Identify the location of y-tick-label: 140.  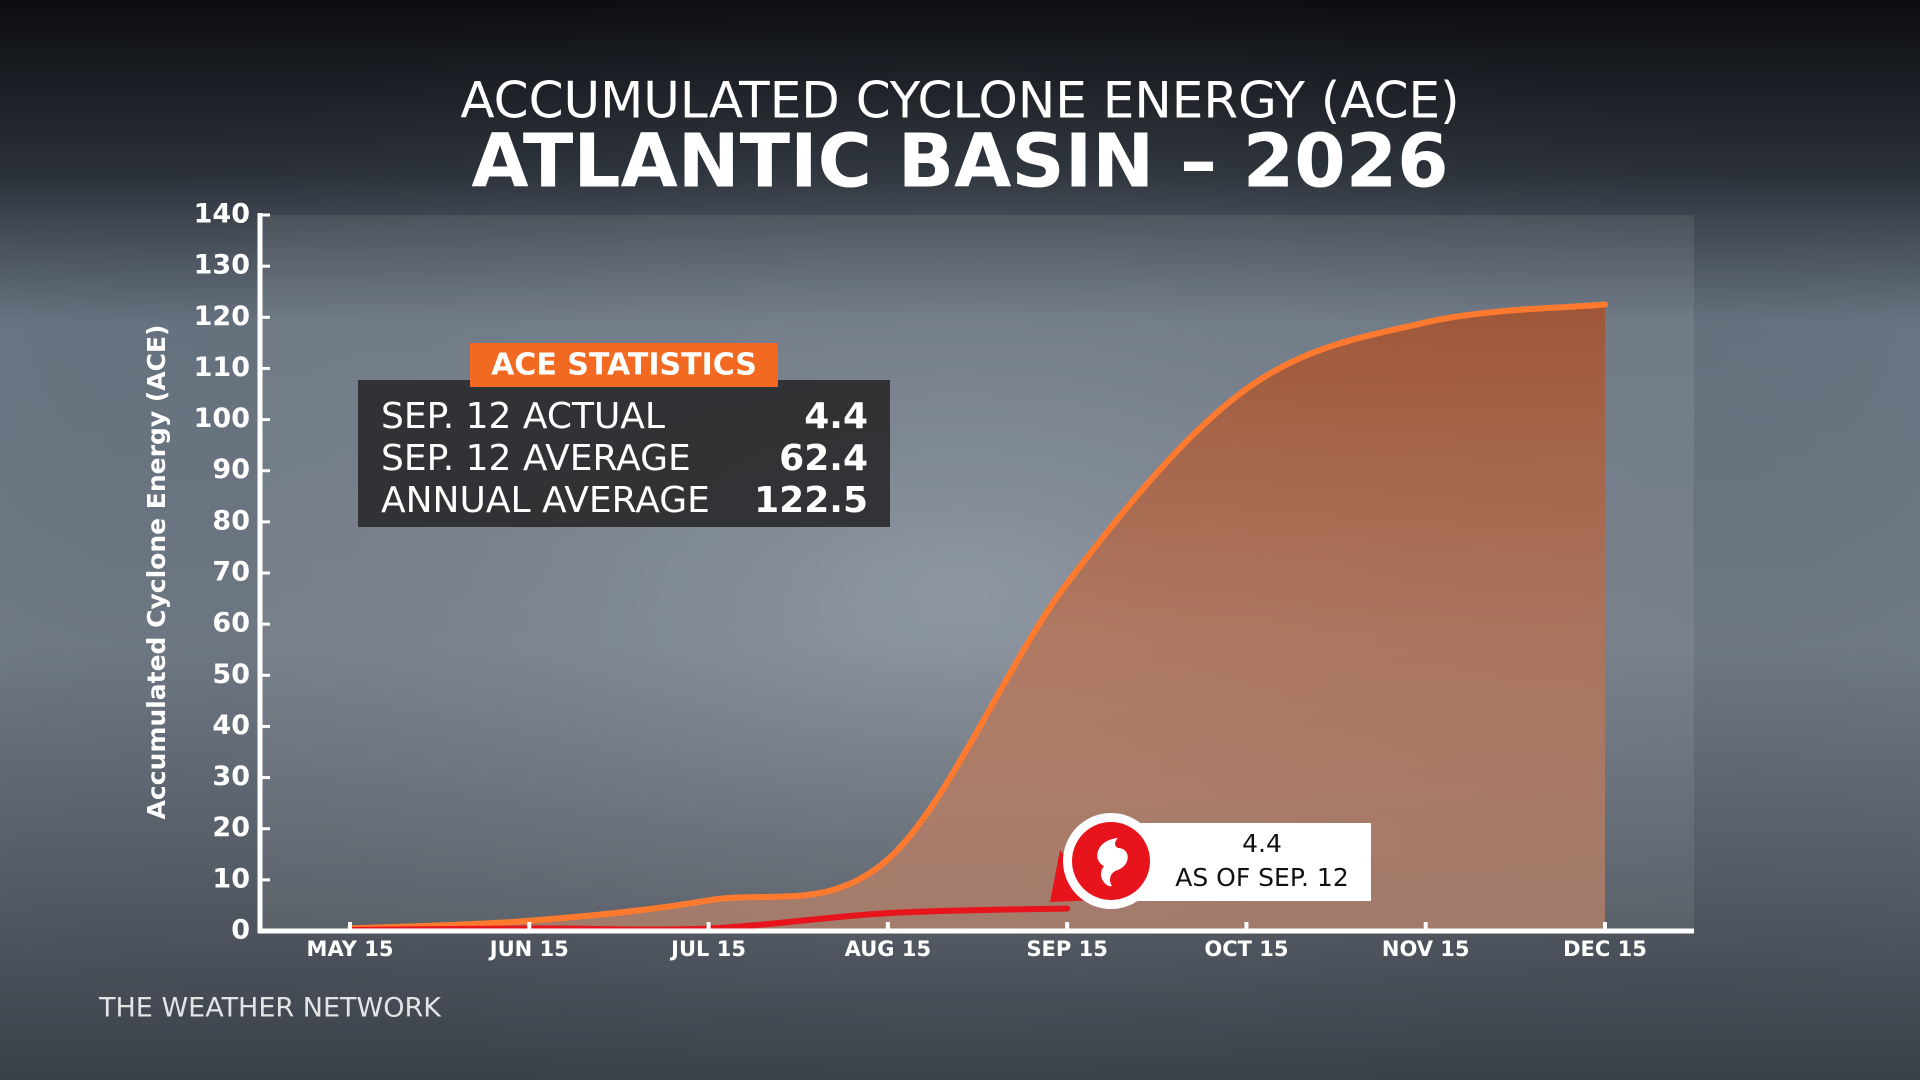
(222, 214).